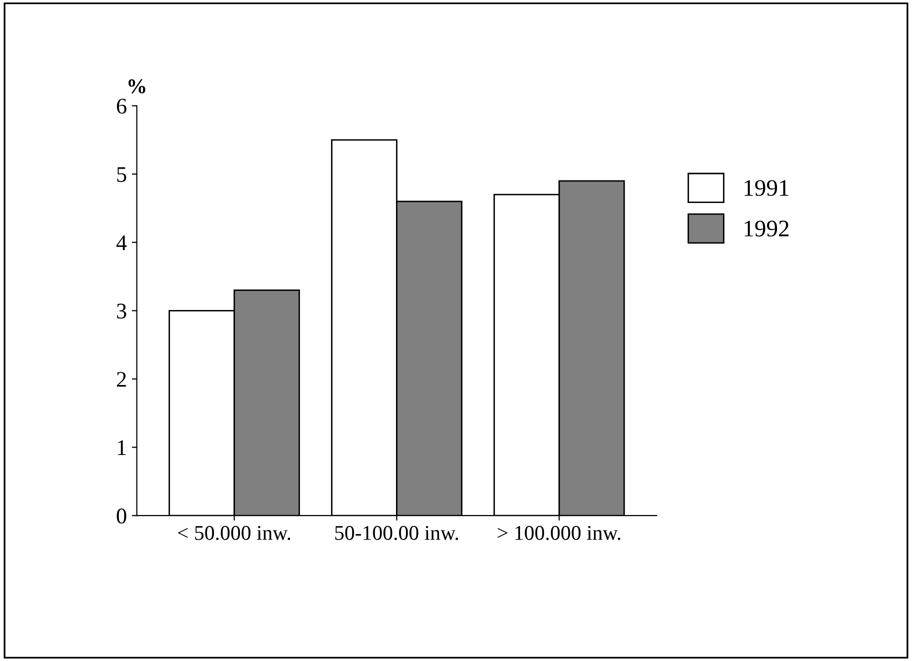 Image resolution: width=912 pixels, height=661 pixels. Describe the element at coordinates (766, 188) in the screenshot. I see `legend-label: 1991` at that location.